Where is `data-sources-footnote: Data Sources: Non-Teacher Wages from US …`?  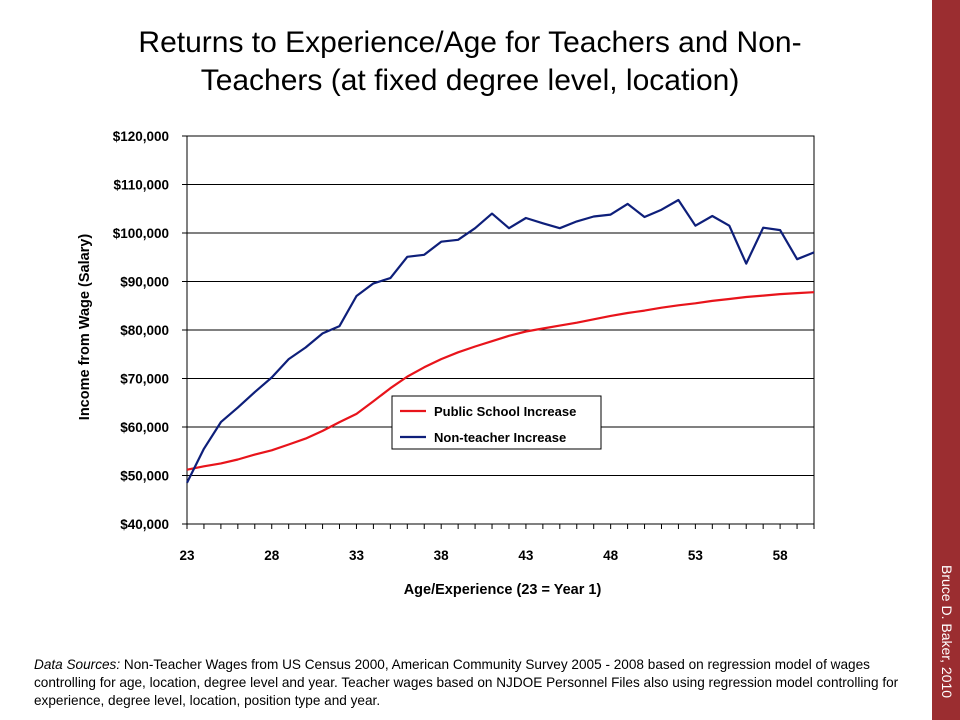
data-sources-footnote: Data Sources: Non-Teacher Wages from US … is located at coordinates (474, 683).